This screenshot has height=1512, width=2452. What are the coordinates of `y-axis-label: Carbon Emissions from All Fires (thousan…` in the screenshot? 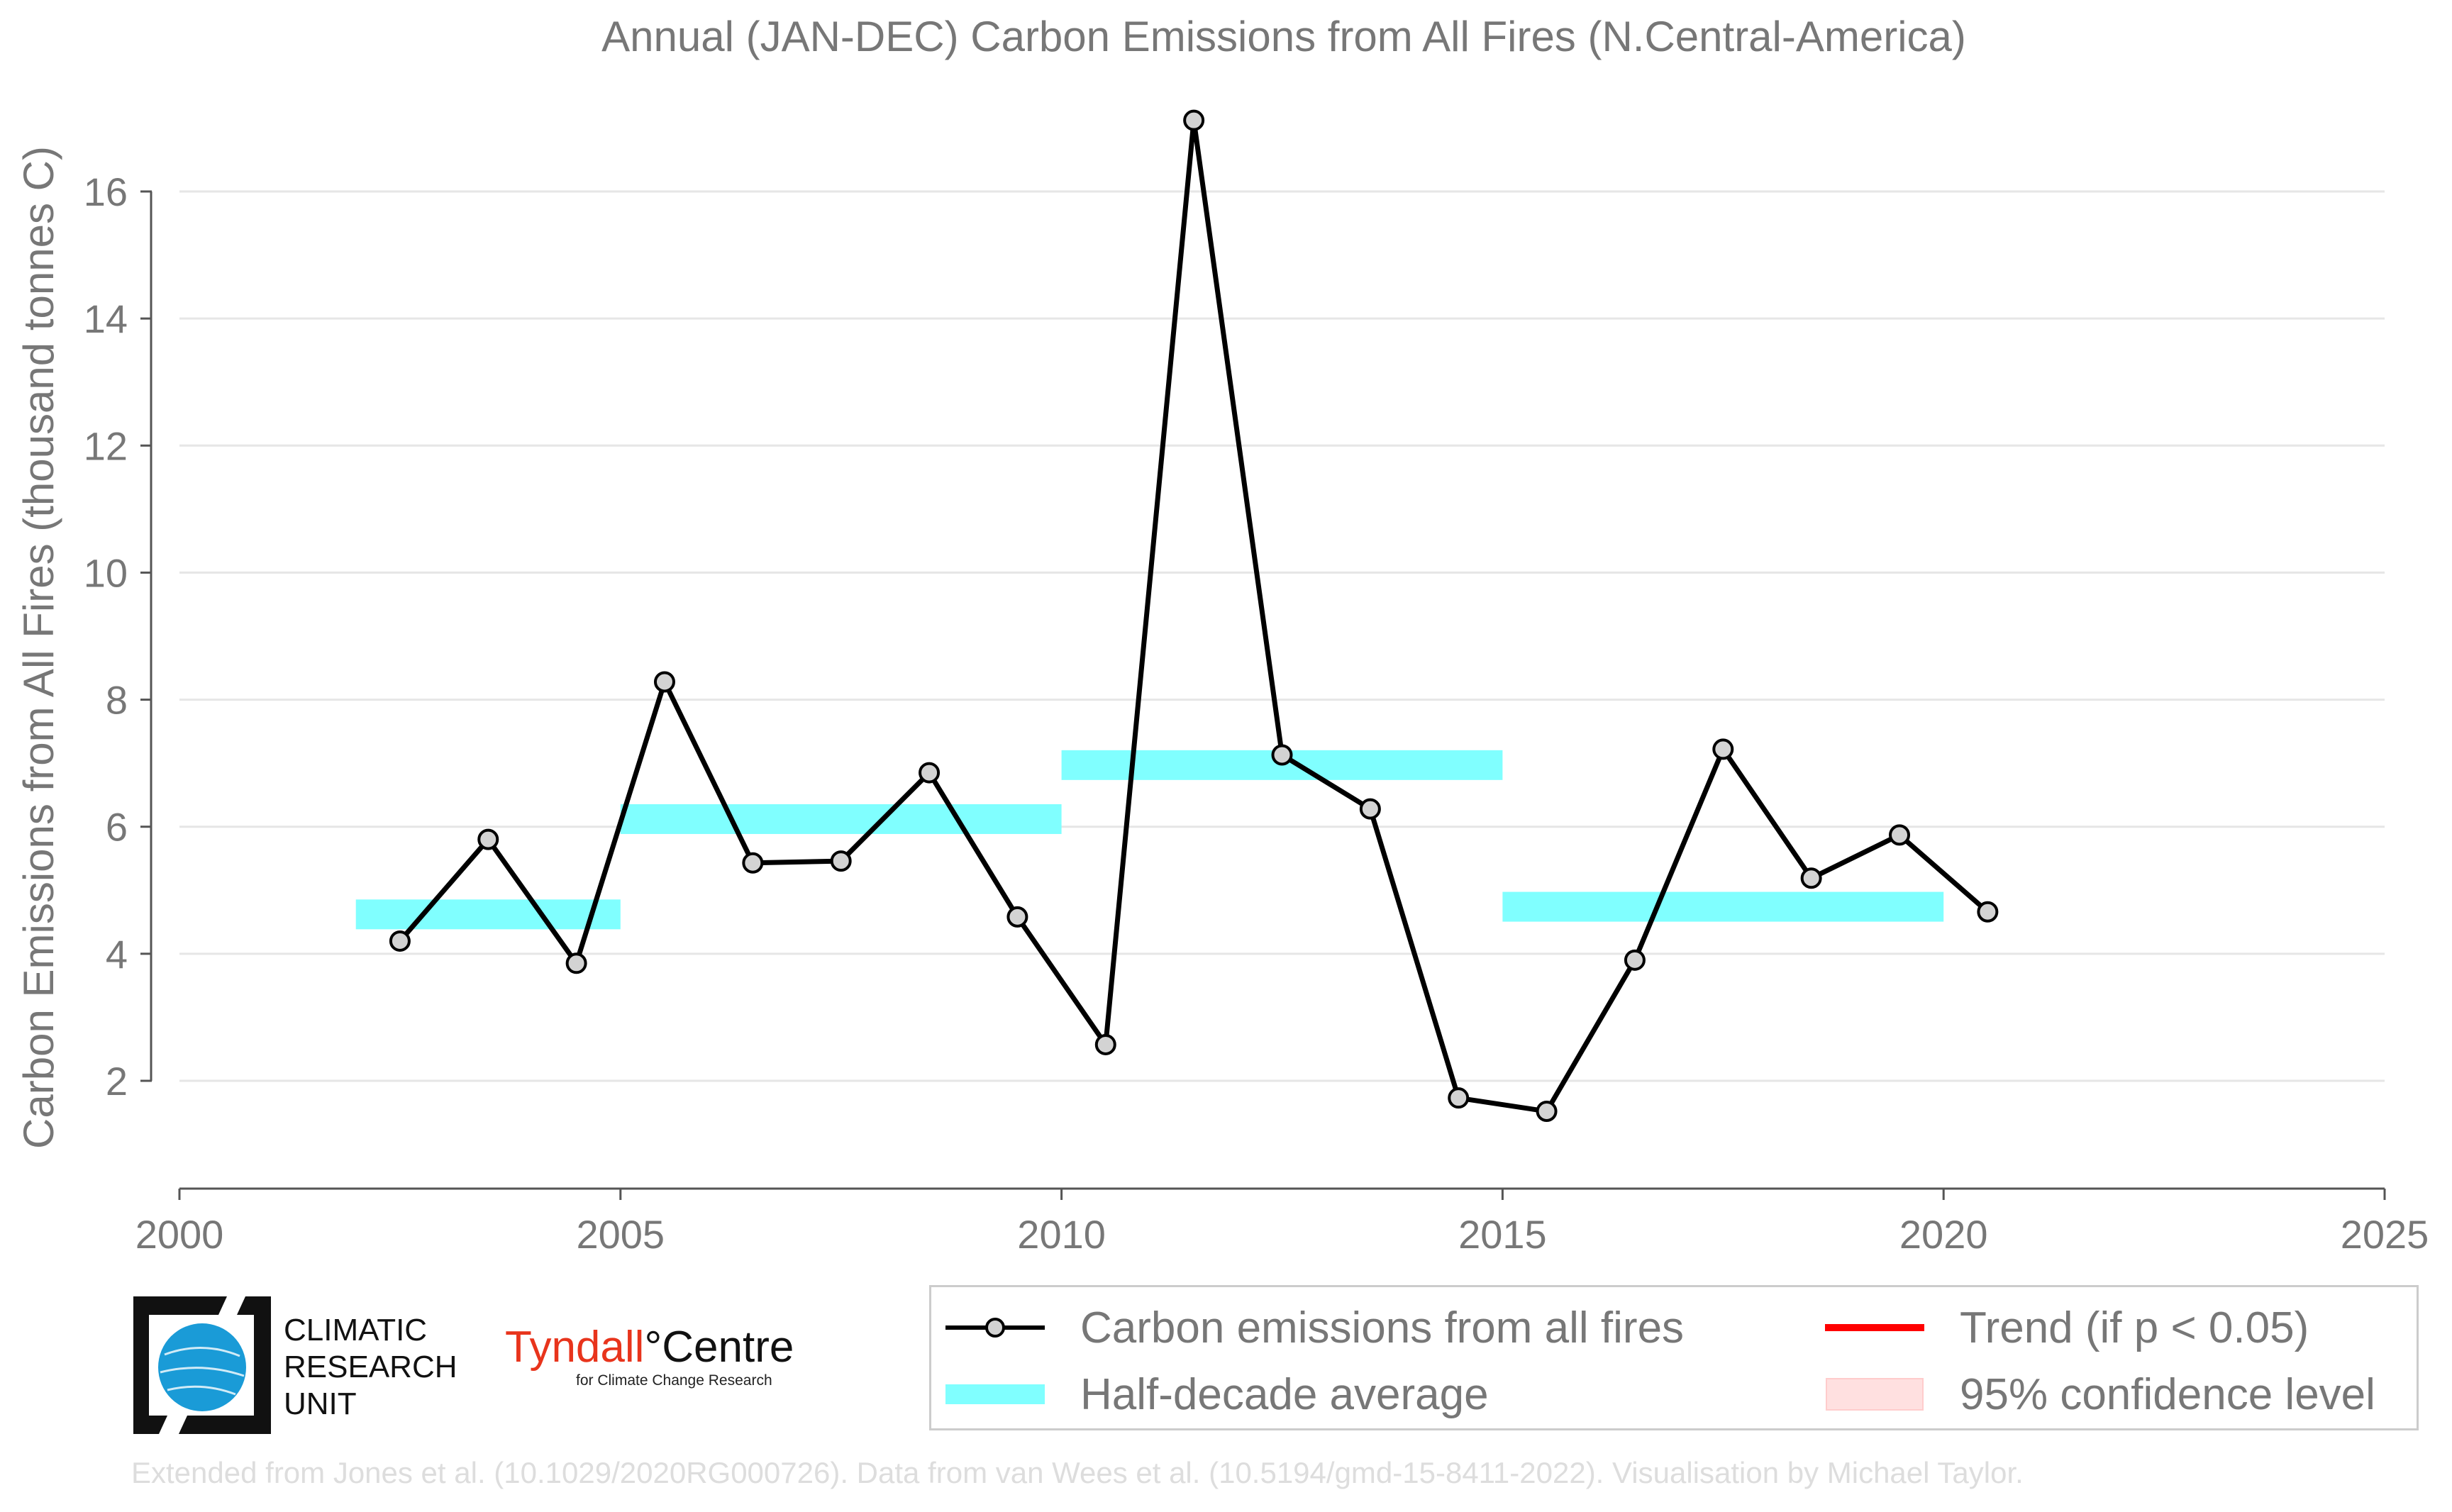 It's located at (38, 647).